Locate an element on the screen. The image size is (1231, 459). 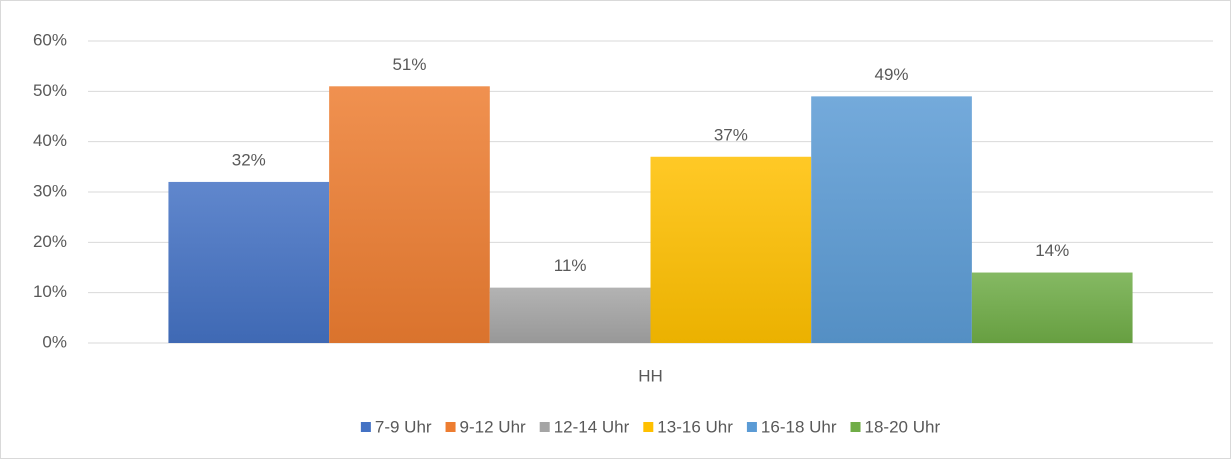
legend-label: 13-16 Uhr is located at coordinates (695, 426).